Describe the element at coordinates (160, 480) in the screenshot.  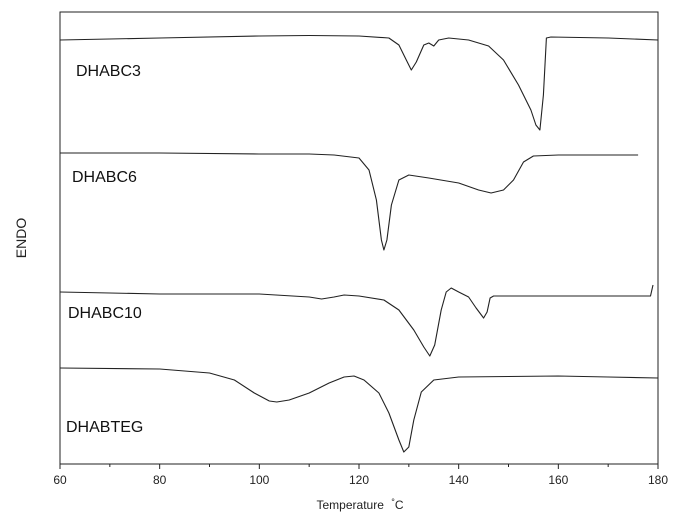
I see `x-tick-label-80: 80` at that location.